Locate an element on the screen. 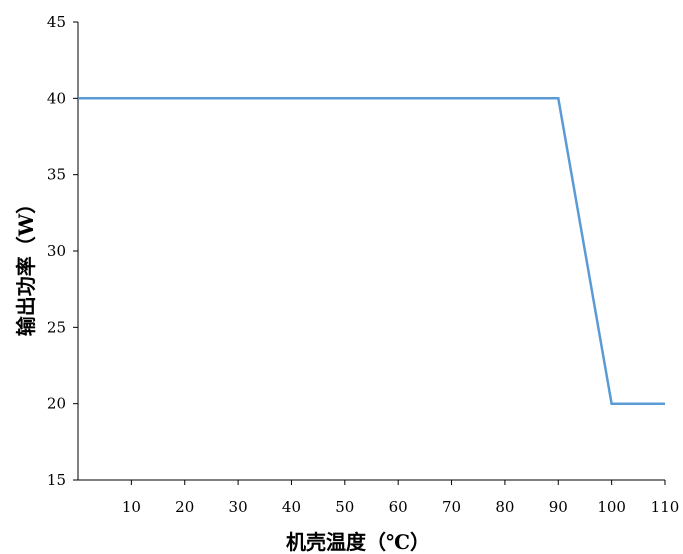  x-tick-label: 30 is located at coordinates (238, 507).